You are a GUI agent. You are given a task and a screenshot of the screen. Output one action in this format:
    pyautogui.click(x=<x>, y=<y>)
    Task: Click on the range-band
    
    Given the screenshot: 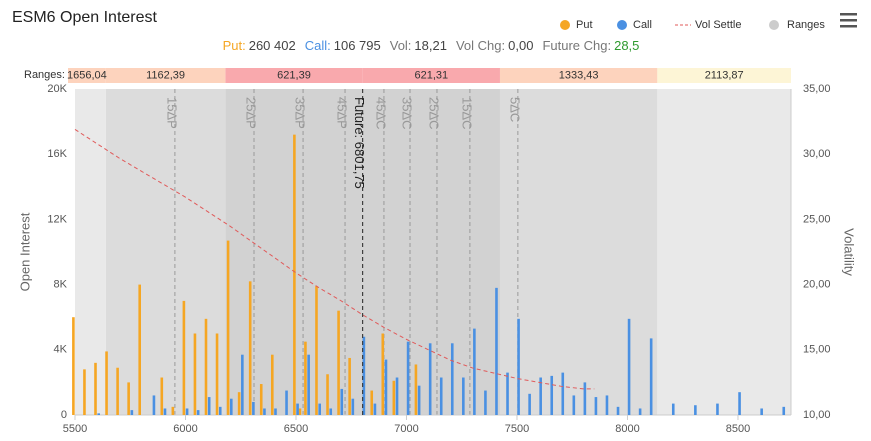 What is the action you would take?
    pyautogui.click(x=578, y=252)
    